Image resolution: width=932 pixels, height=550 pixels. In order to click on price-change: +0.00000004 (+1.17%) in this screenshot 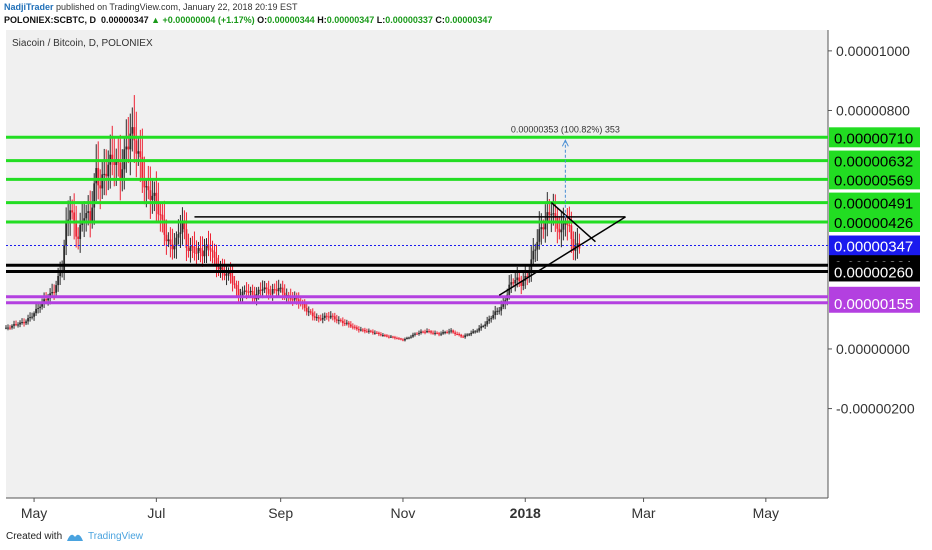, I will do `click(208, 20)`.